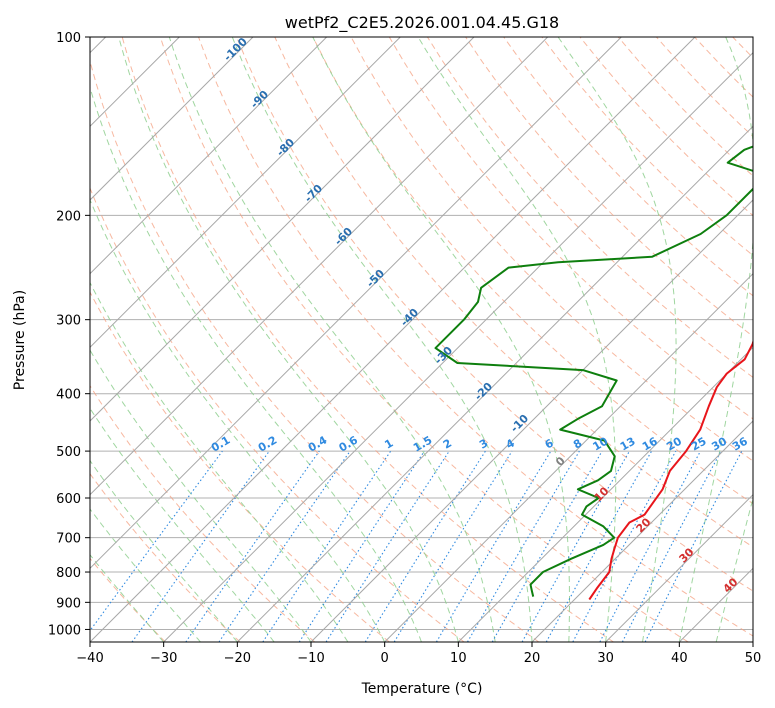 This screenshot has width=775, height=708. What do you see at coordinates (310, 658) in the screenshot?
I see `x-tick-label: −10` at bounding box center [310, 658].